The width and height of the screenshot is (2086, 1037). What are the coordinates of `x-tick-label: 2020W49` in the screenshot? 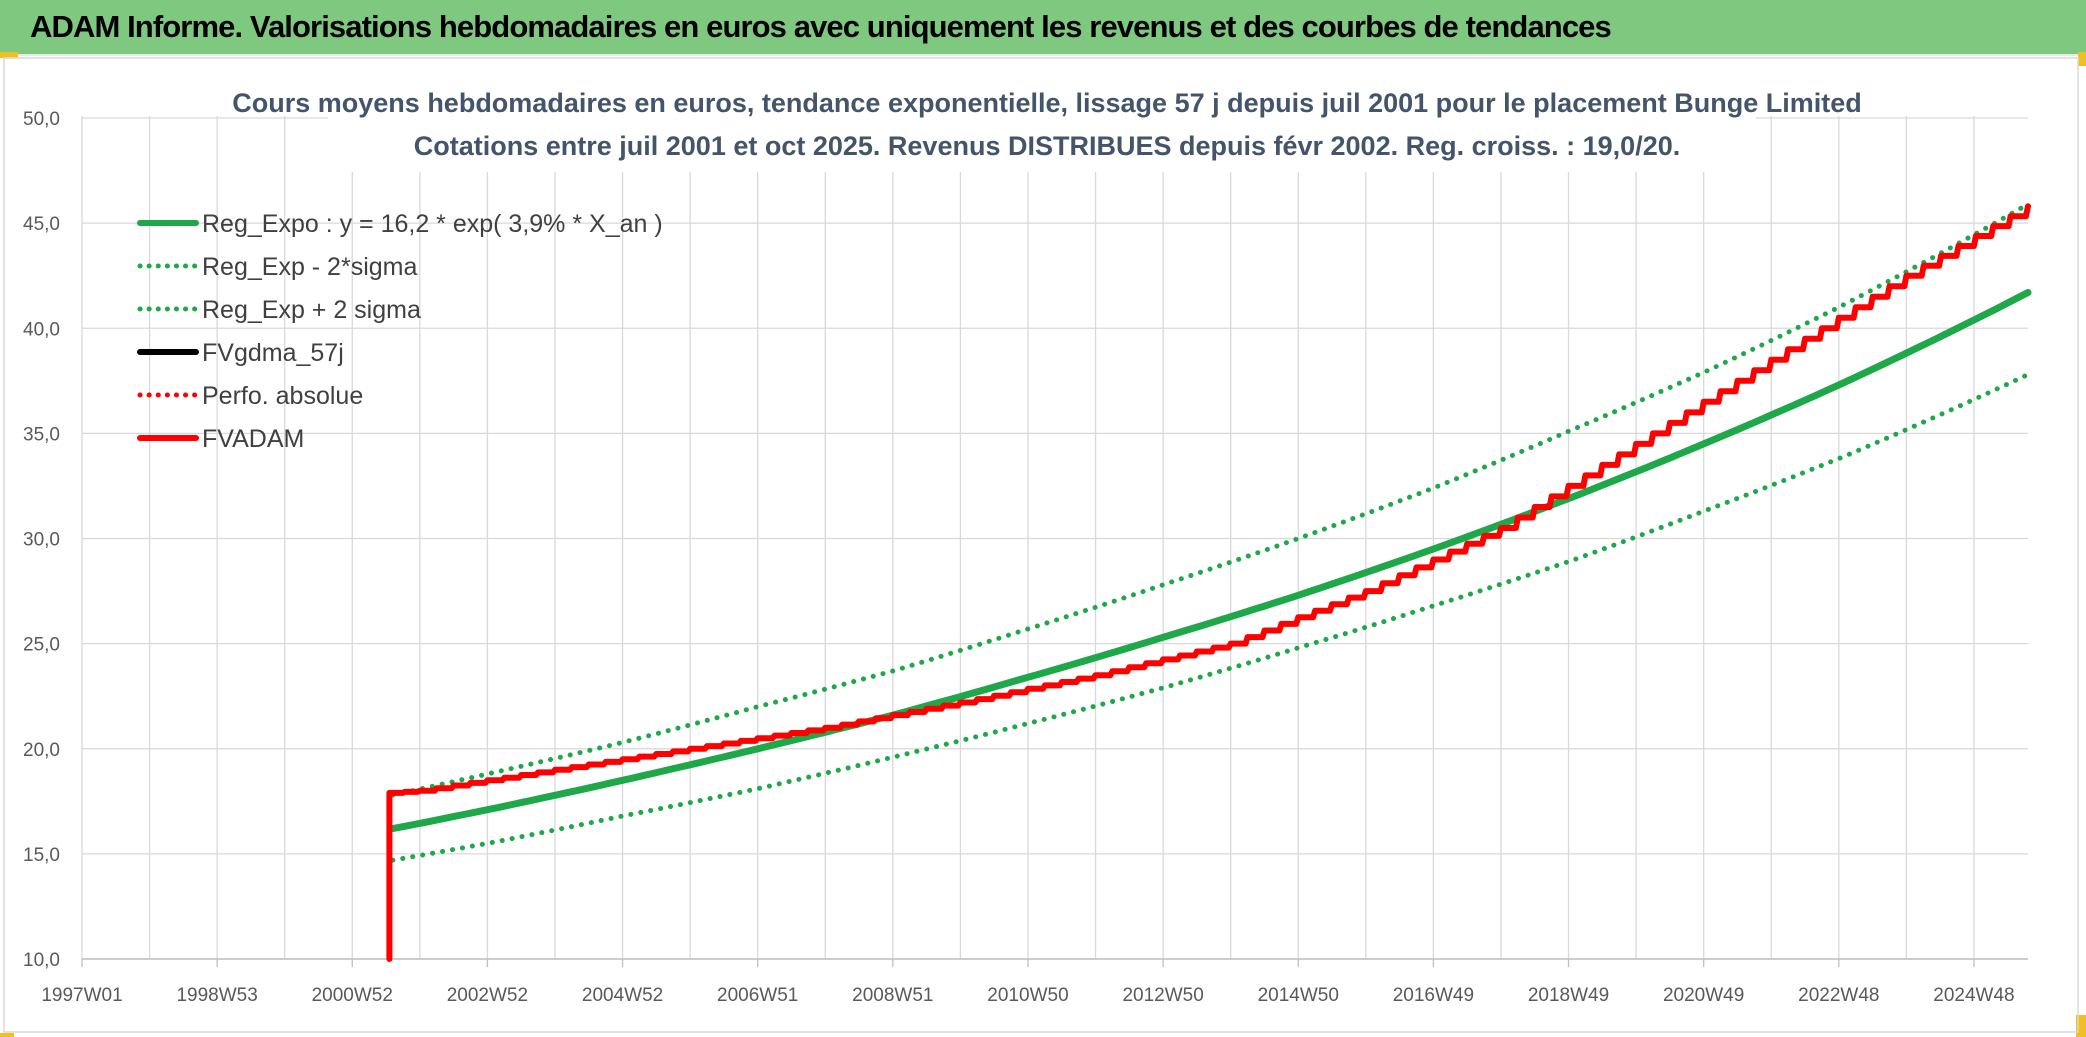 It's located at (1703, 995).